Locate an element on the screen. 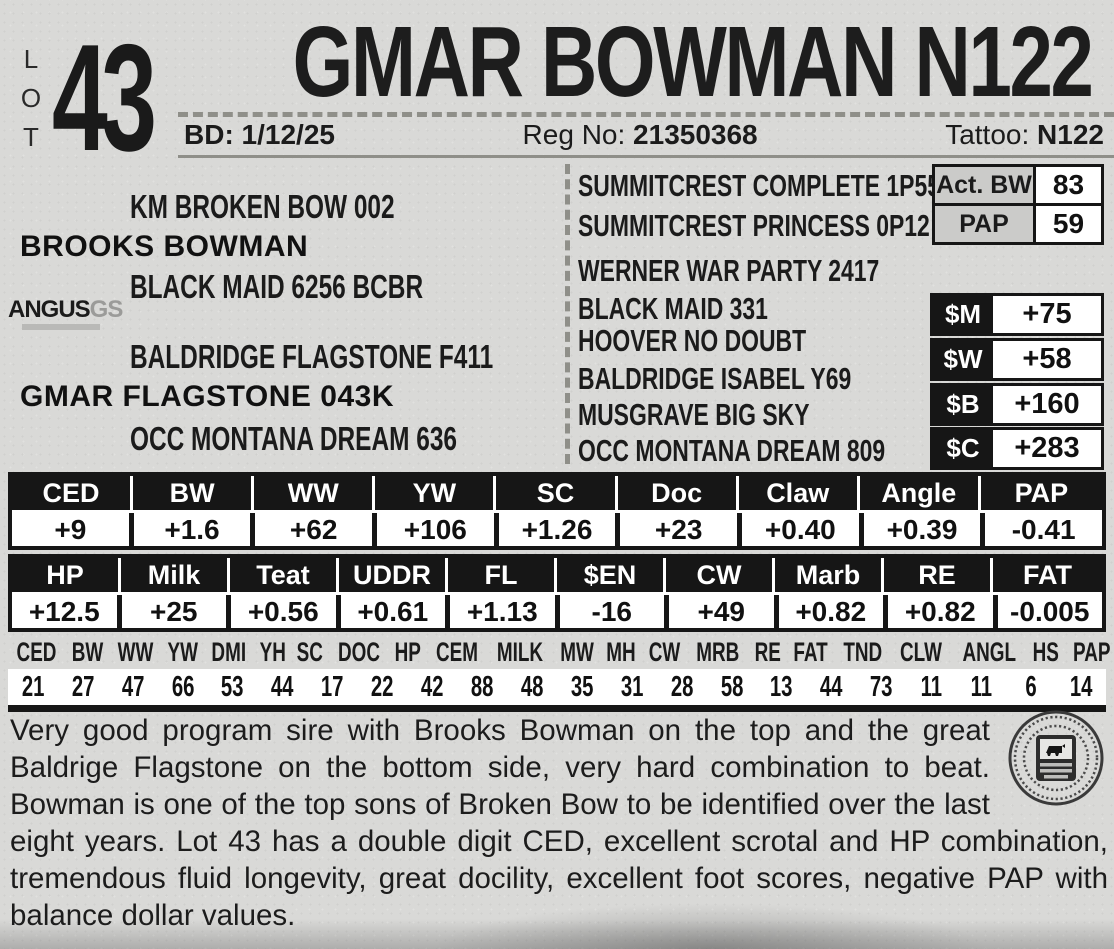  dollar-w-row: $W +58 is located at coordinates (1017, 359).